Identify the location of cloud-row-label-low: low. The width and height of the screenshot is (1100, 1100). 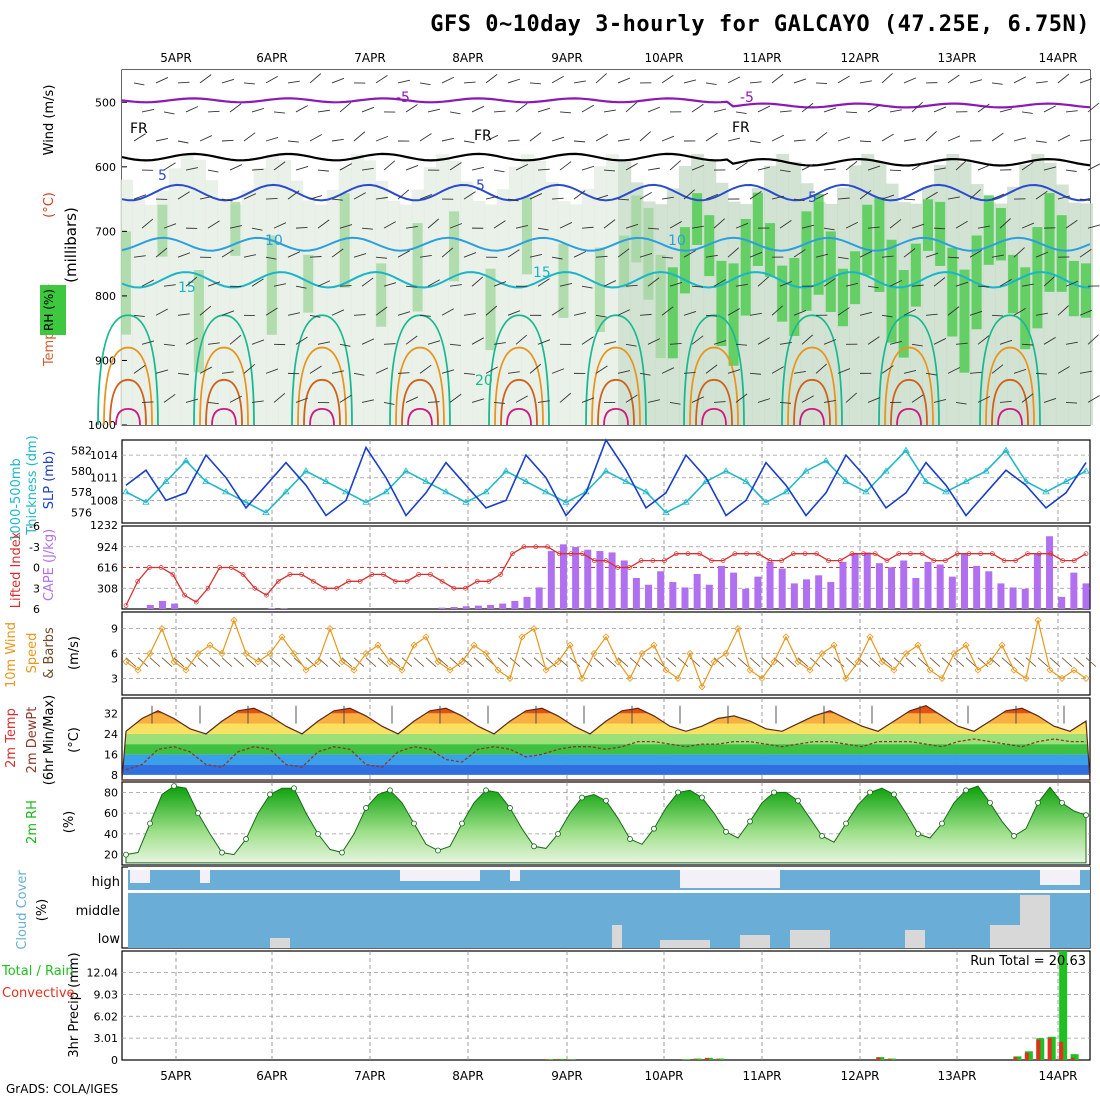
(109, 939).